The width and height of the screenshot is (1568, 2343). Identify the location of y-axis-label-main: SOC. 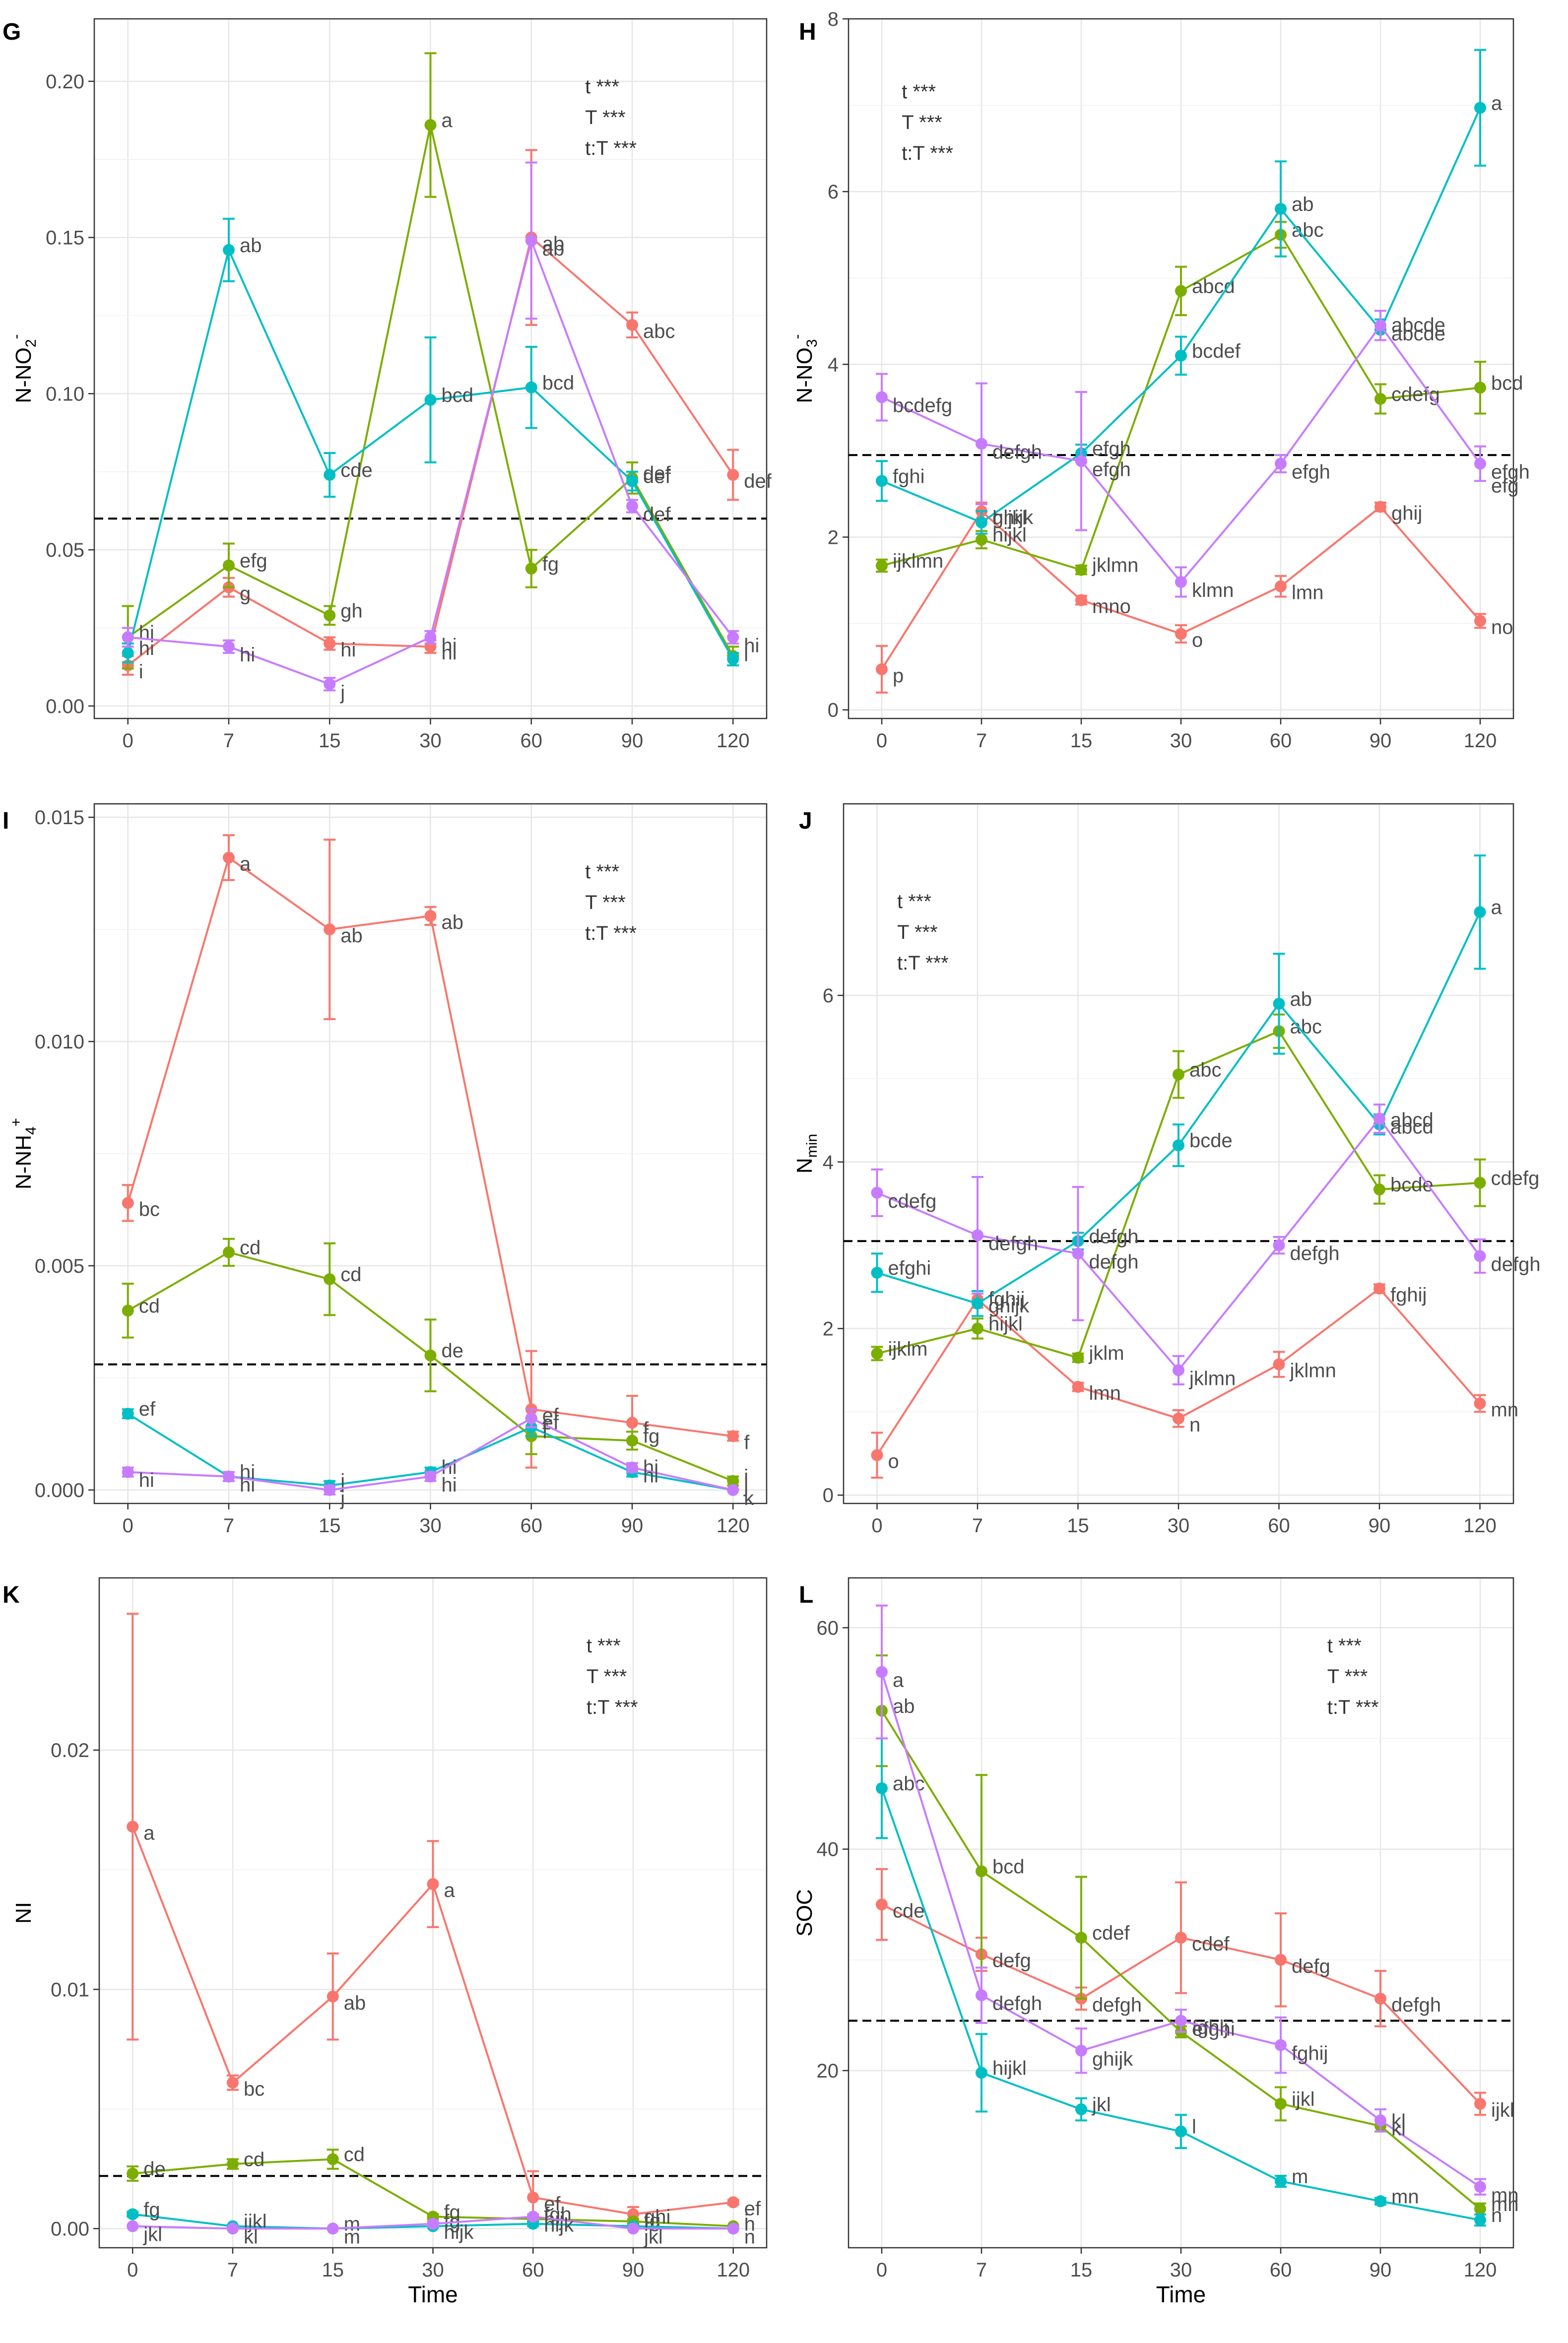
(804, 1912).